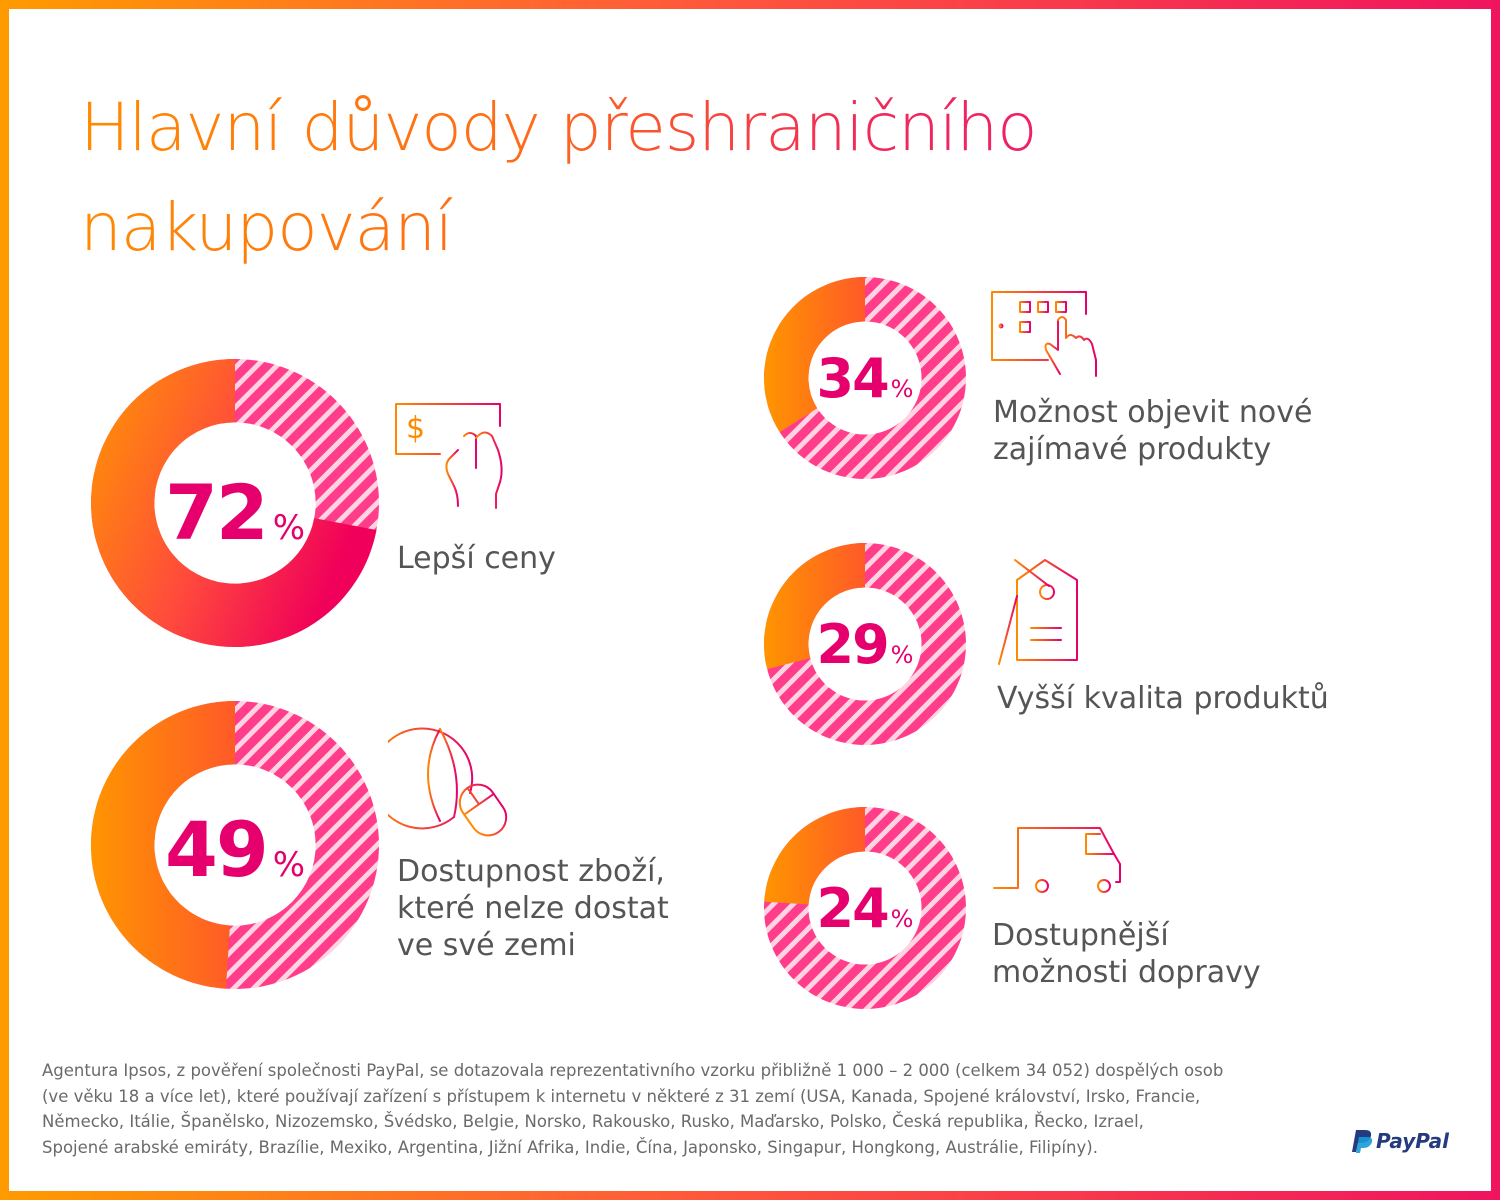 The image size is (1500, 1200). What do you see at coordinates (216, 849) in the screenshot?
I see `percent-number: 49` at bounding box center [216, 849].